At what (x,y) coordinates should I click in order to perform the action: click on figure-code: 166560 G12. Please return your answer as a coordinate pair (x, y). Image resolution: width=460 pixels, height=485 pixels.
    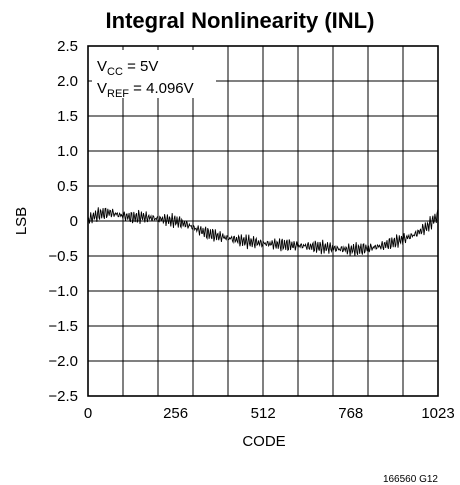
    Looking at the image, I should click on (410, 479).